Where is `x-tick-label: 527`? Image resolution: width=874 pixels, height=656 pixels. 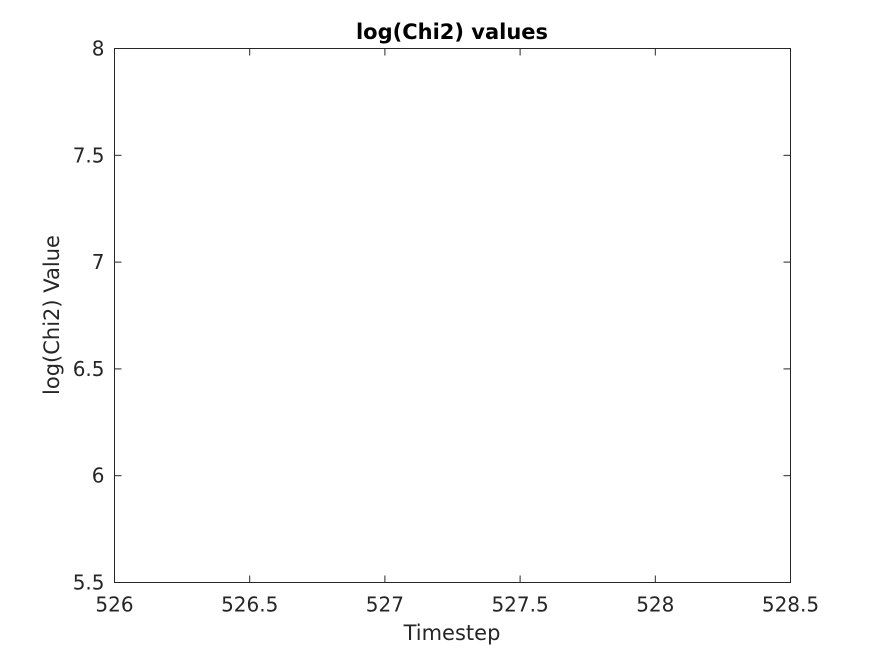
x-tick-label: 527 is located at coordinates (385, 605).